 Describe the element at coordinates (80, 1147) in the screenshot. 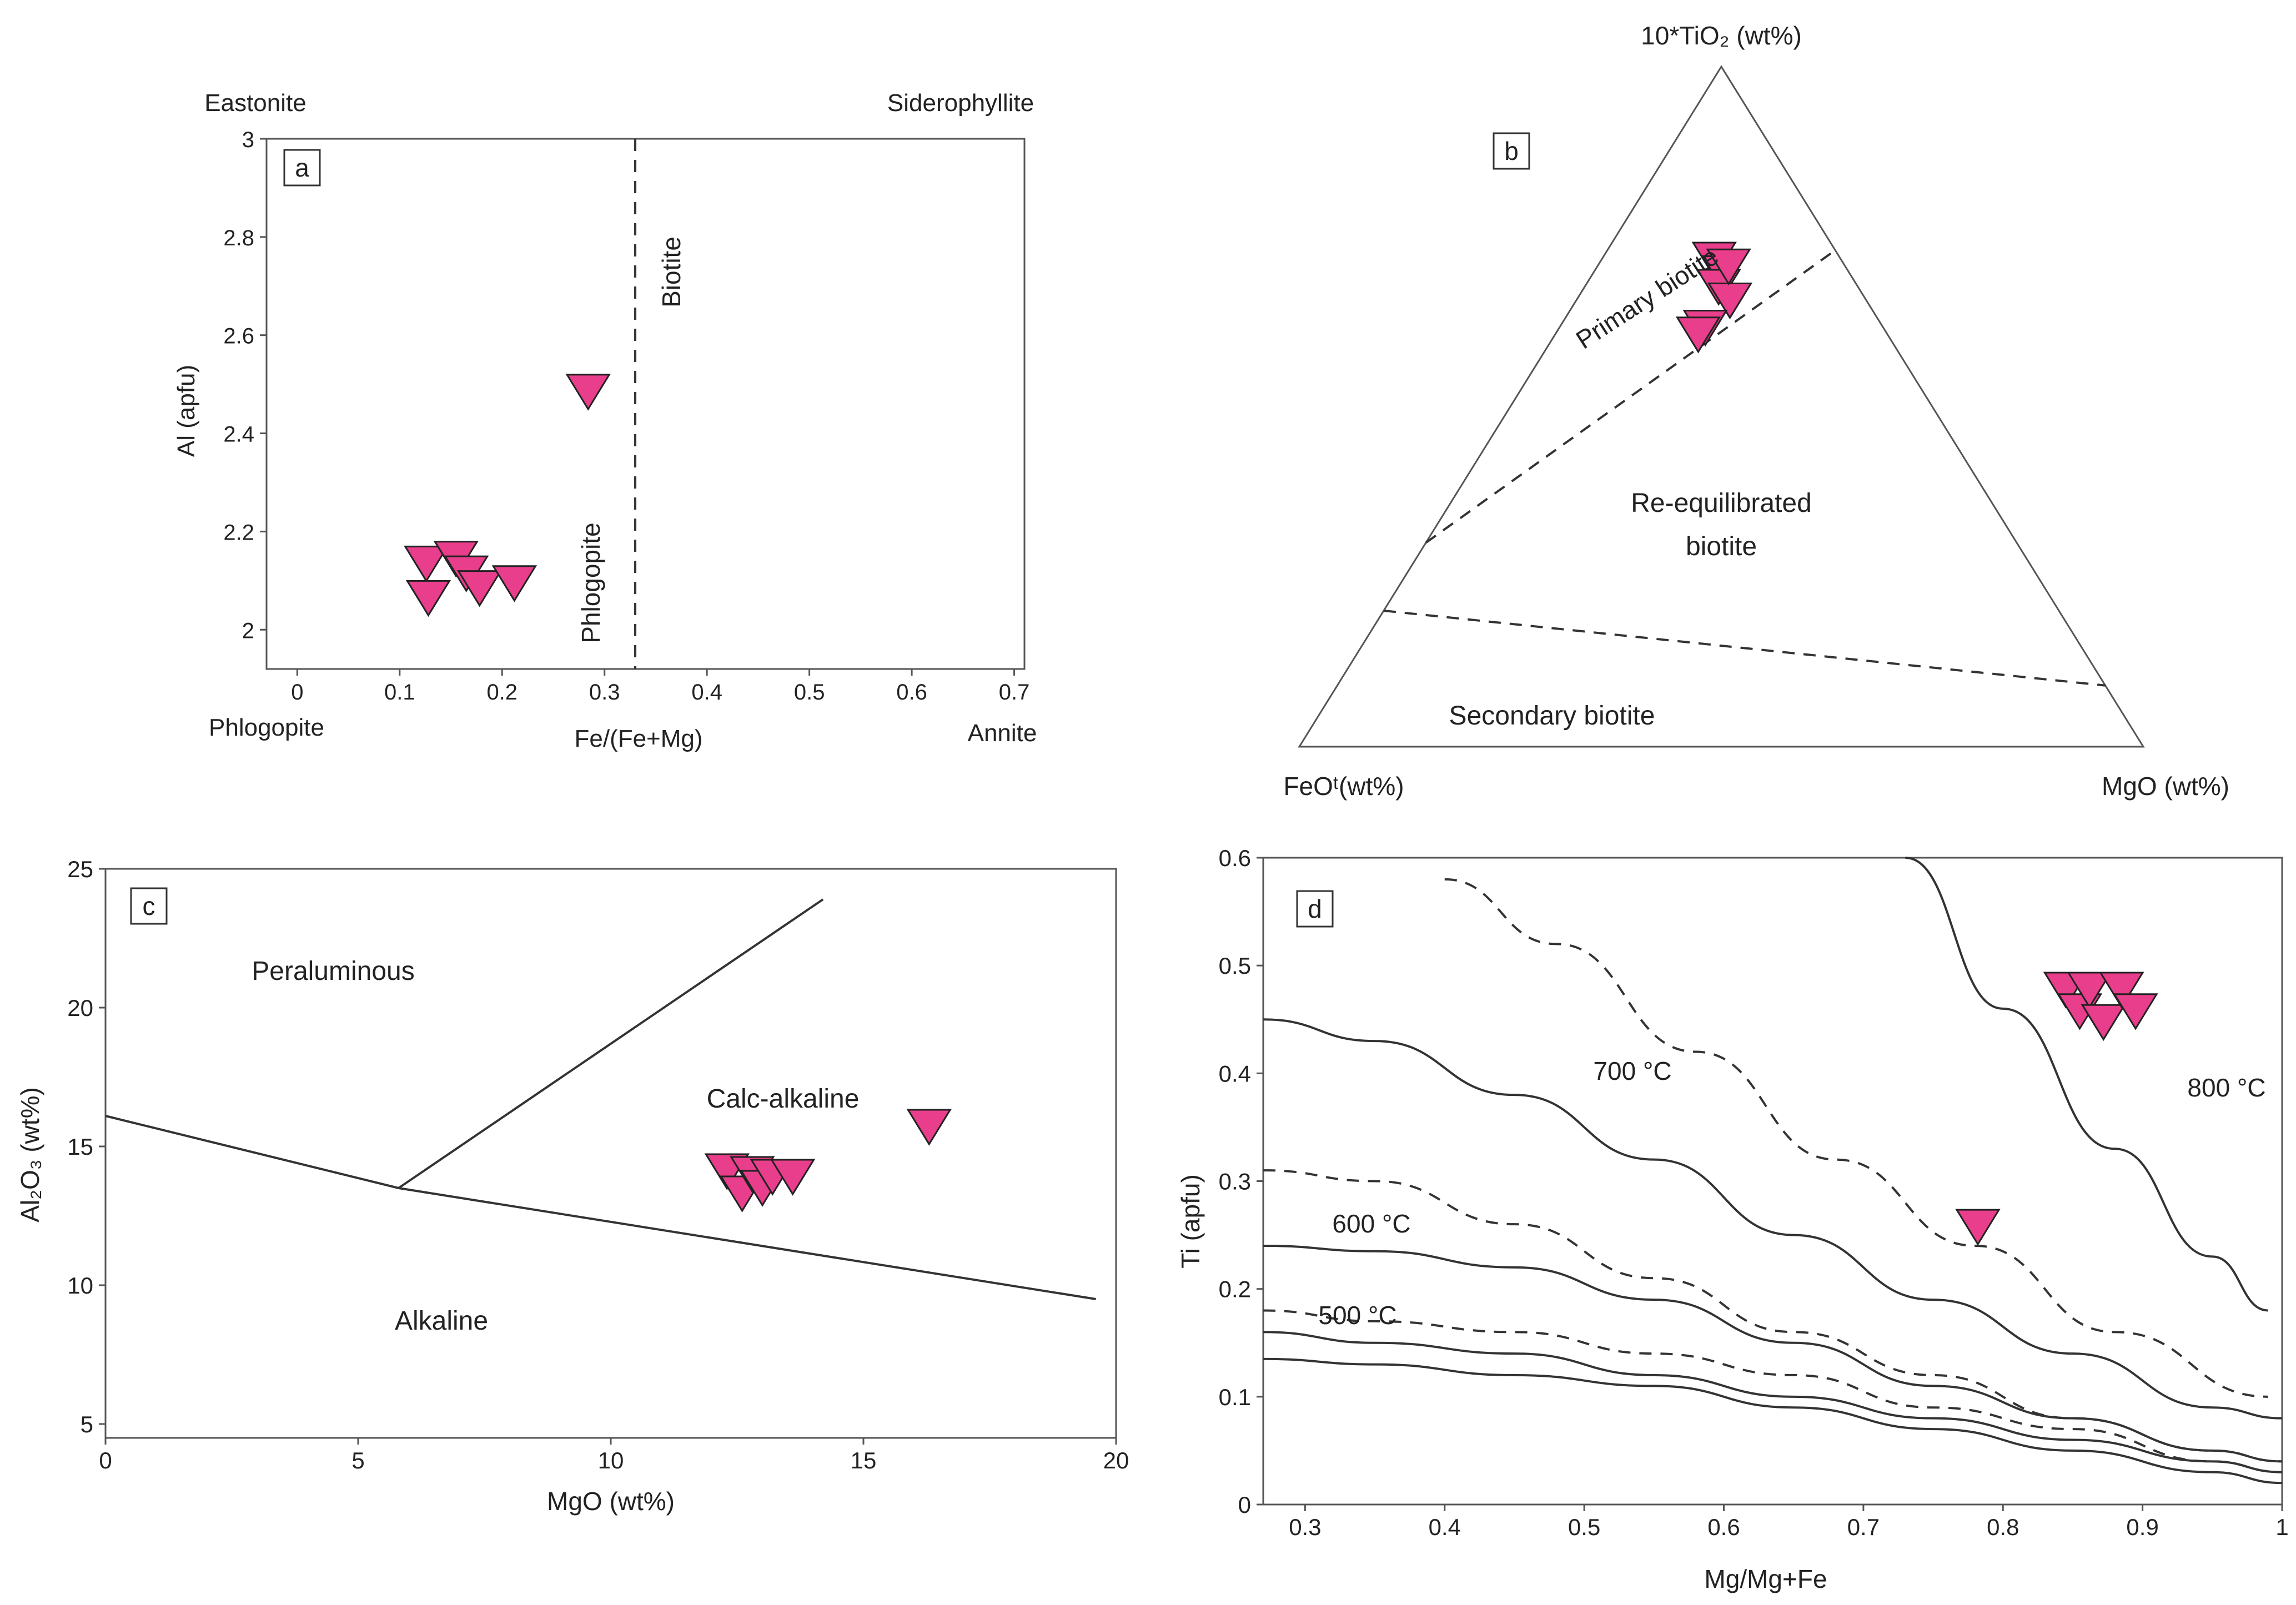

I see `c-ytick-label: 15` at that location.